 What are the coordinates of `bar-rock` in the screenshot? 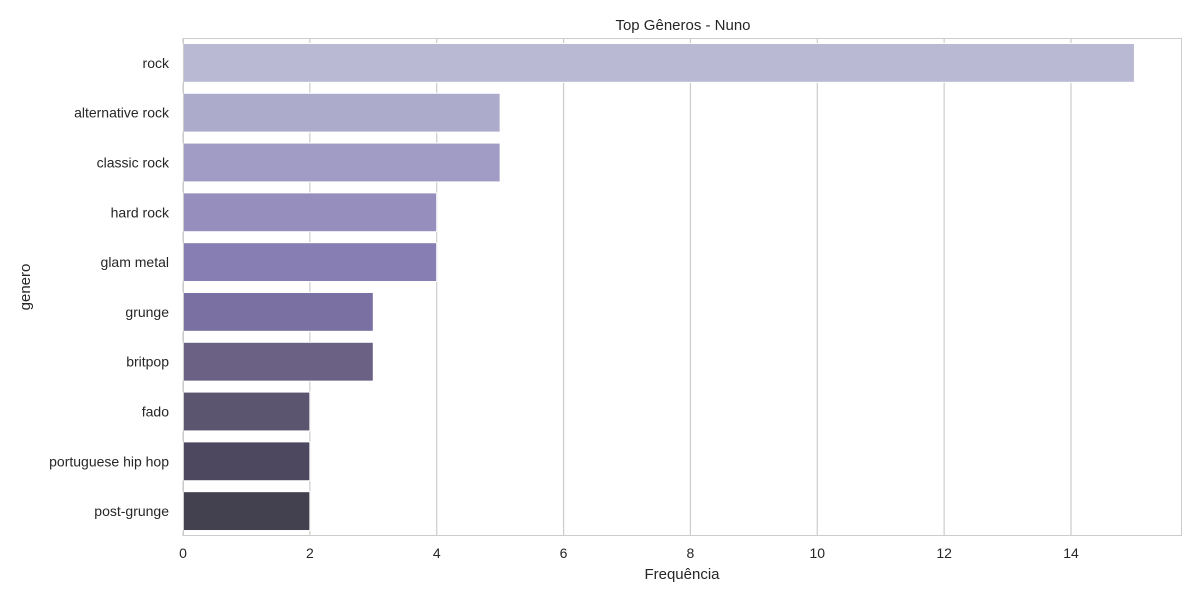 It's located at (658, 62).